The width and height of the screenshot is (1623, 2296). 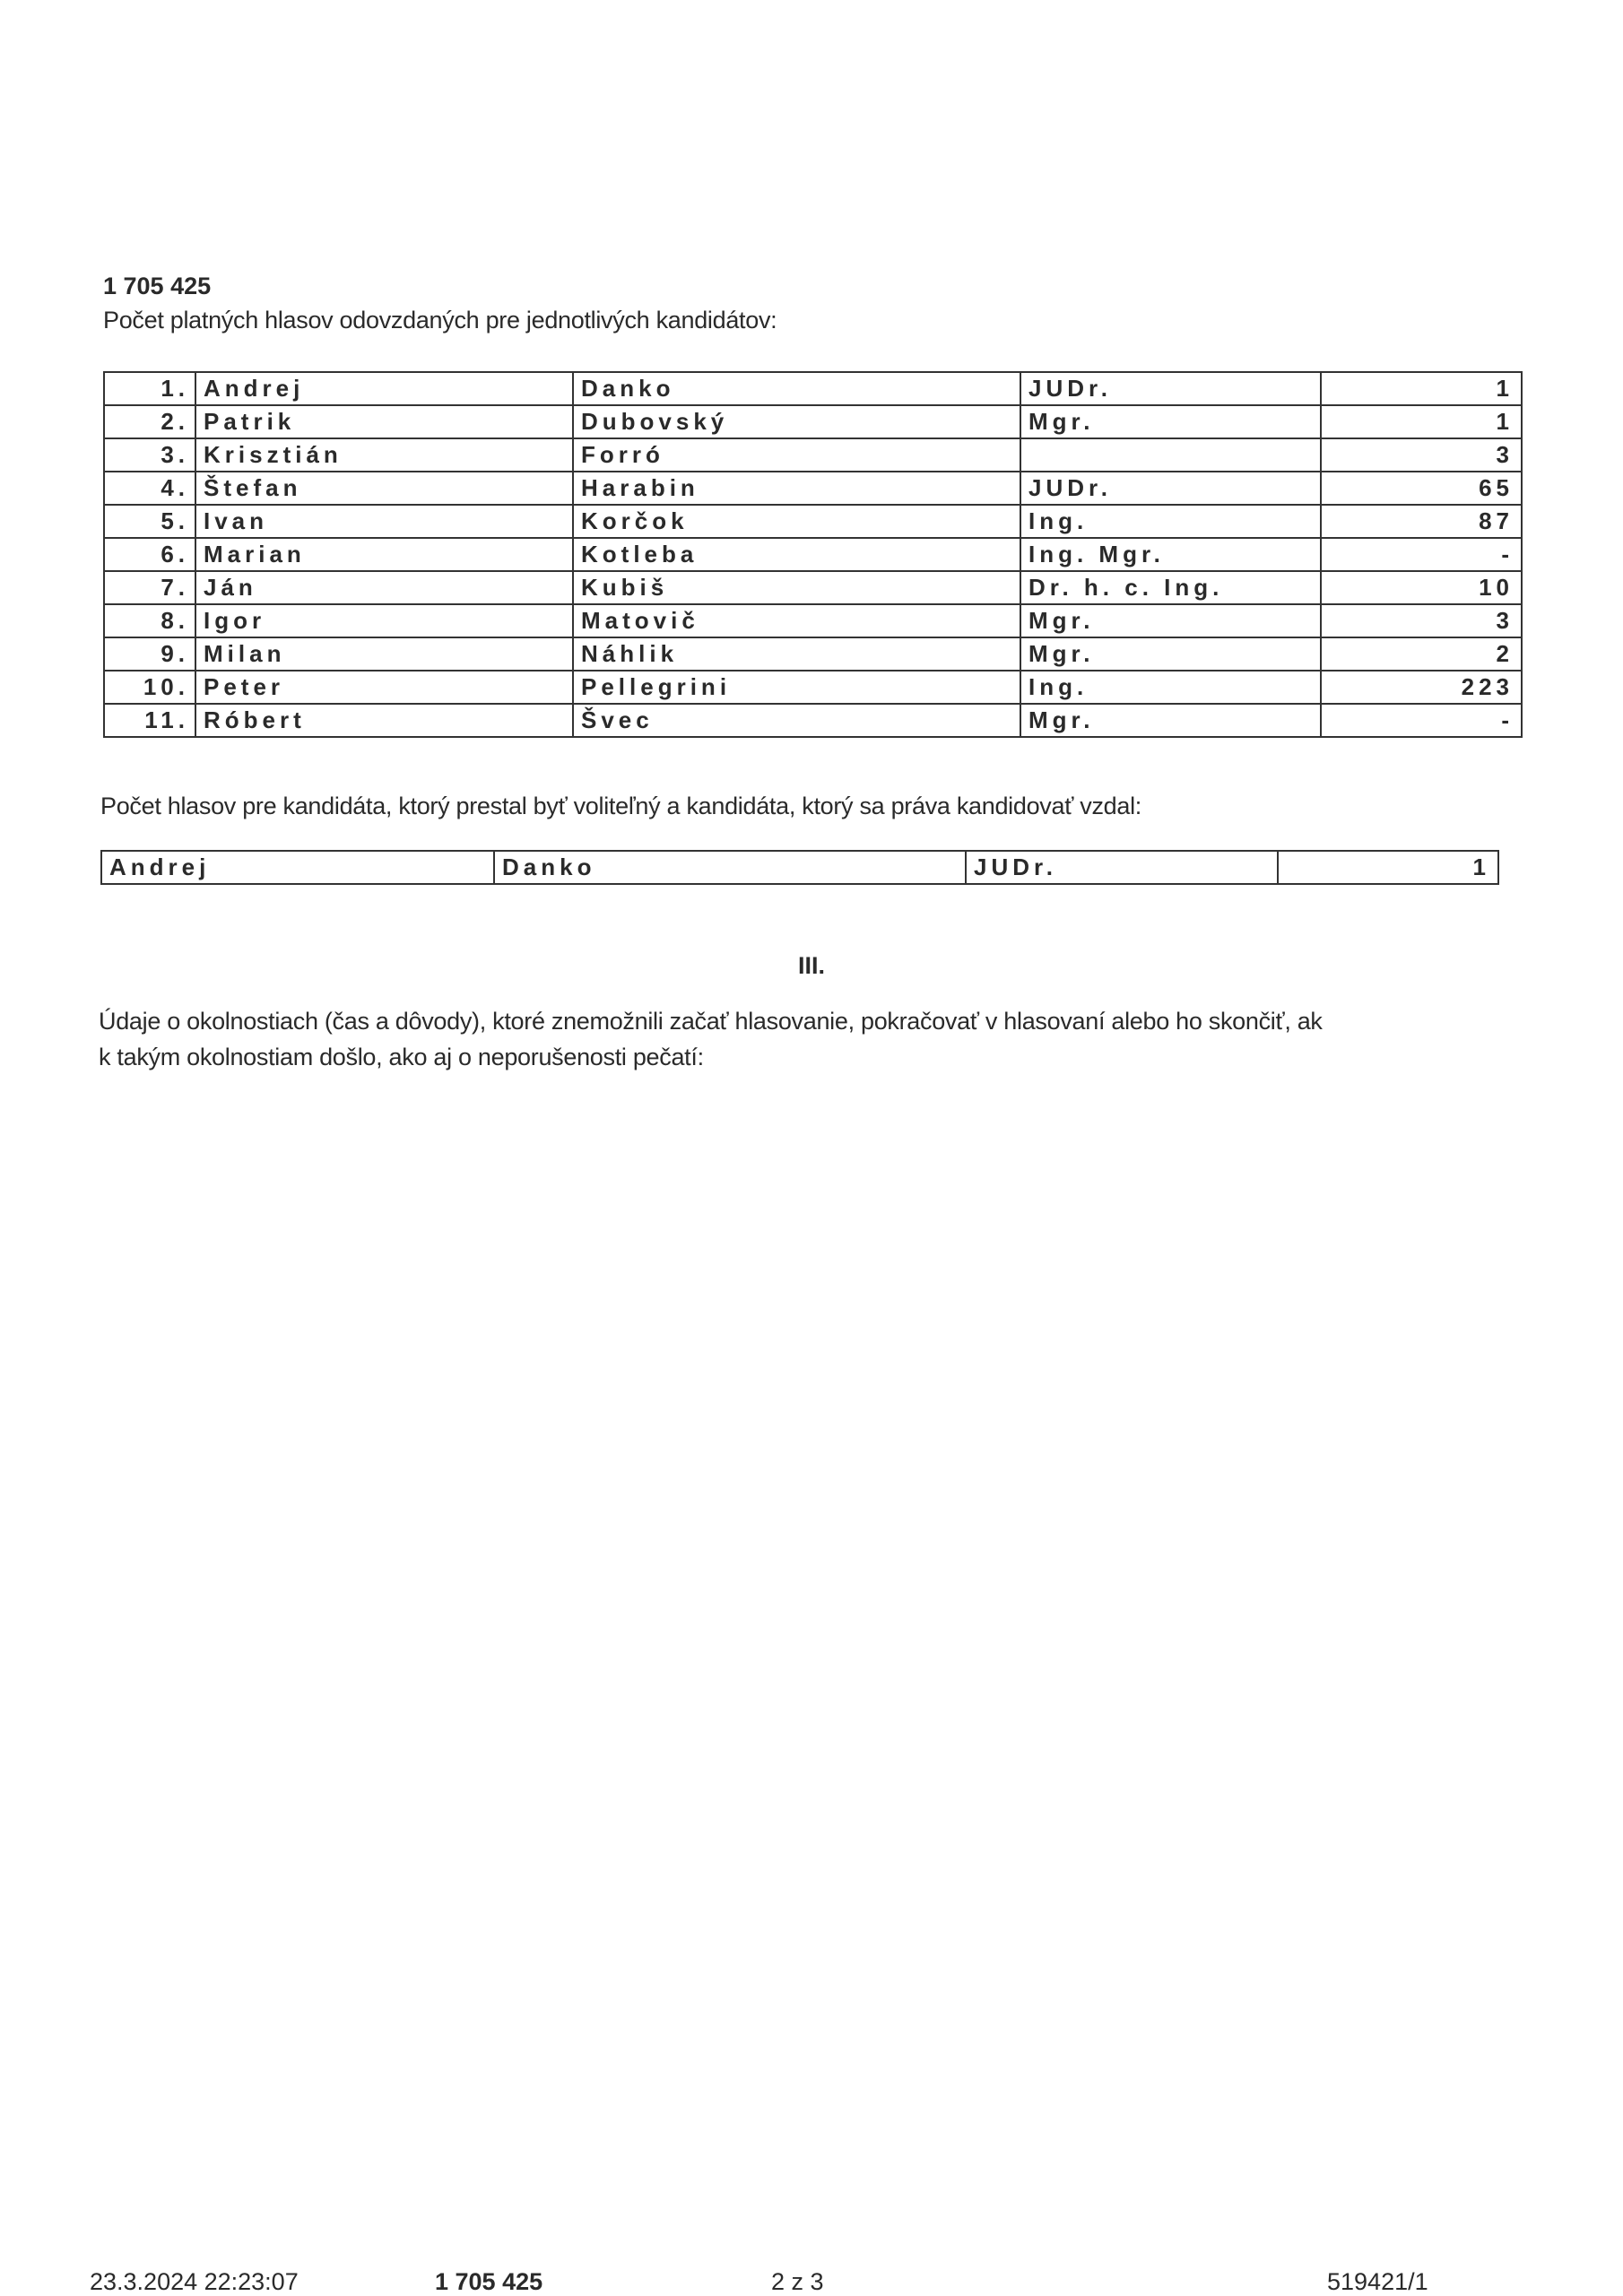 What do you see at coordinates (796, 654) in the screenshot?
I see `last-name: Náhlik` at bounding box center [796, 654].